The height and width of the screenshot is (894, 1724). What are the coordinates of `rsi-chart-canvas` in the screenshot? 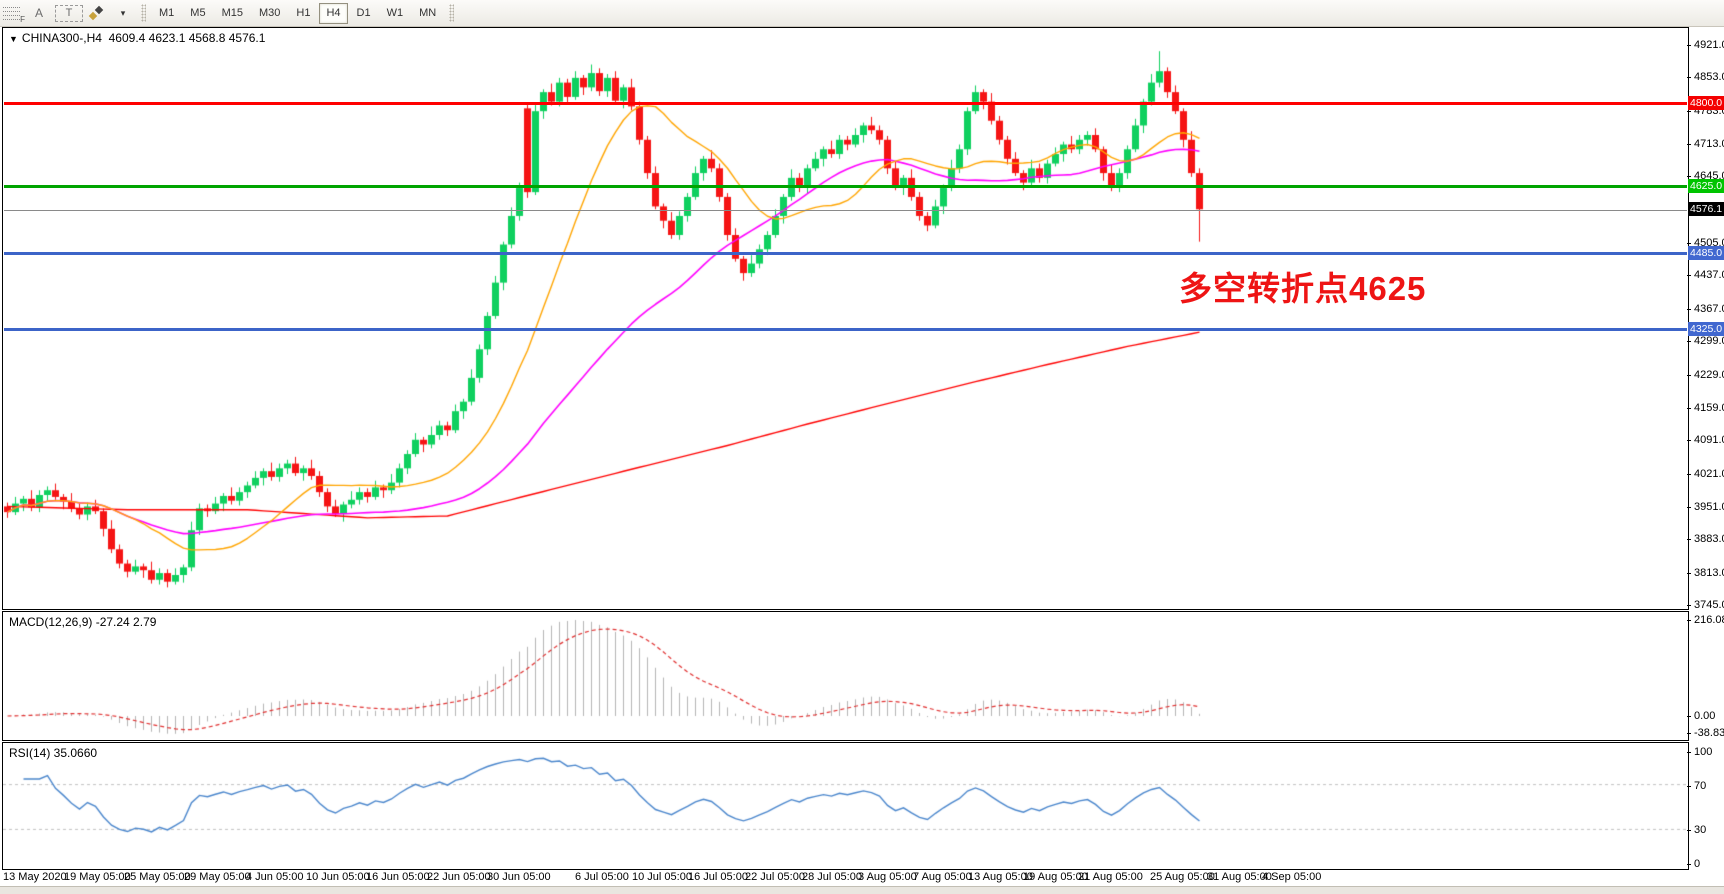 It's located at (844, 805).